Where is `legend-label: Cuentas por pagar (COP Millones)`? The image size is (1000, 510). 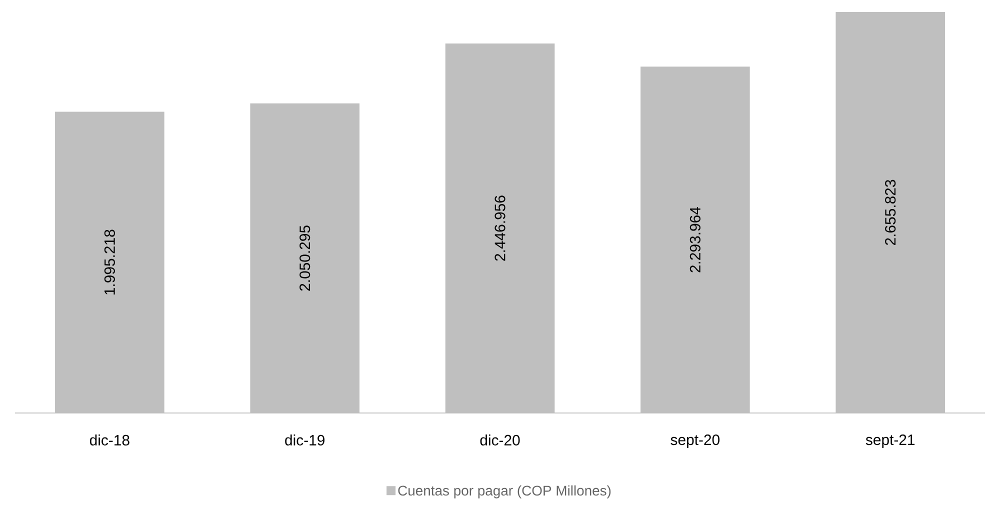 legend-label: Cuentas por pagar (COP Millones) is located at coordinates (504, 491).